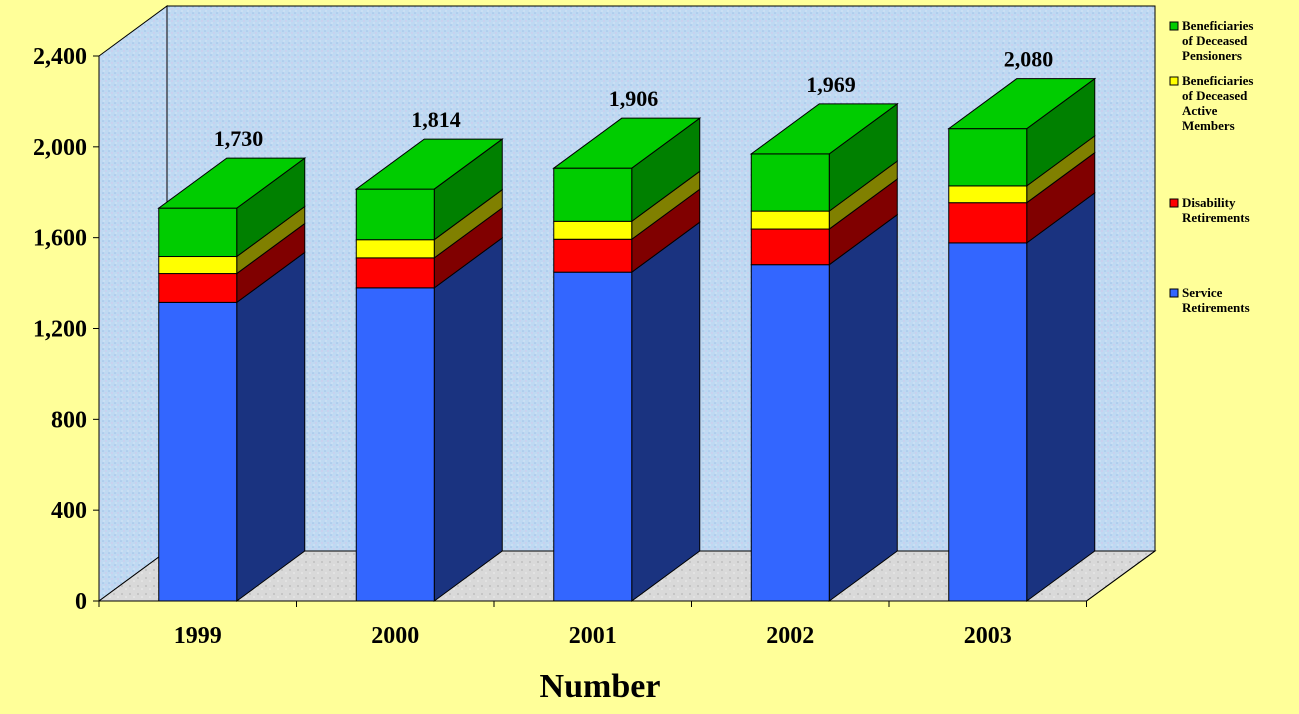  I want to click on x-tick-label: 2003, so click(988, 636).